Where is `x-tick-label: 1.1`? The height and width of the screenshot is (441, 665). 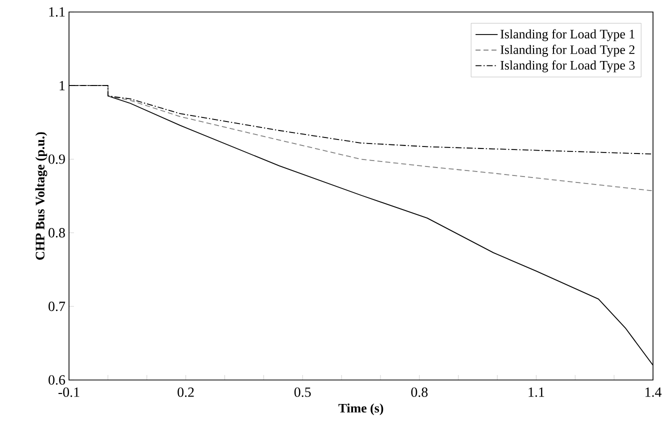 x-tick-label: 1.1 is located at coordinates (536, 392).